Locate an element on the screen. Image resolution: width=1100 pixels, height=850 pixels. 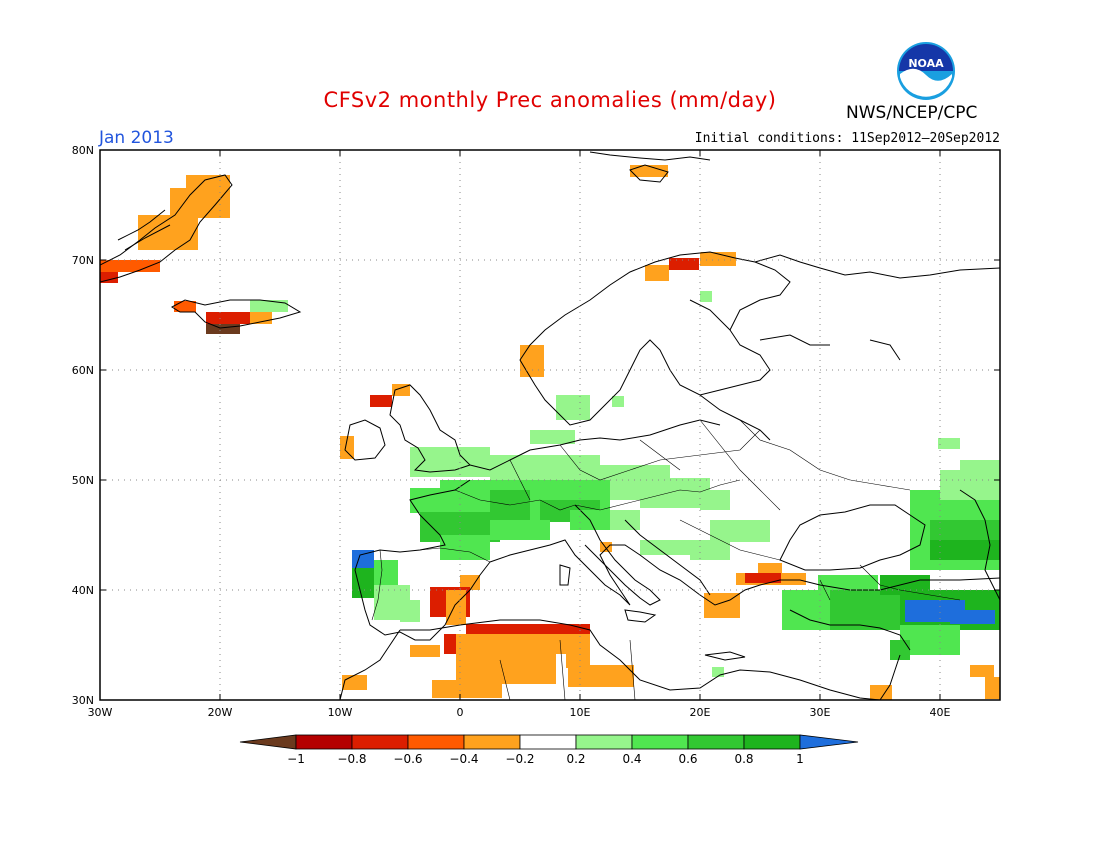
colorbar-label: 0.8 is located at coordinates (743, 759).